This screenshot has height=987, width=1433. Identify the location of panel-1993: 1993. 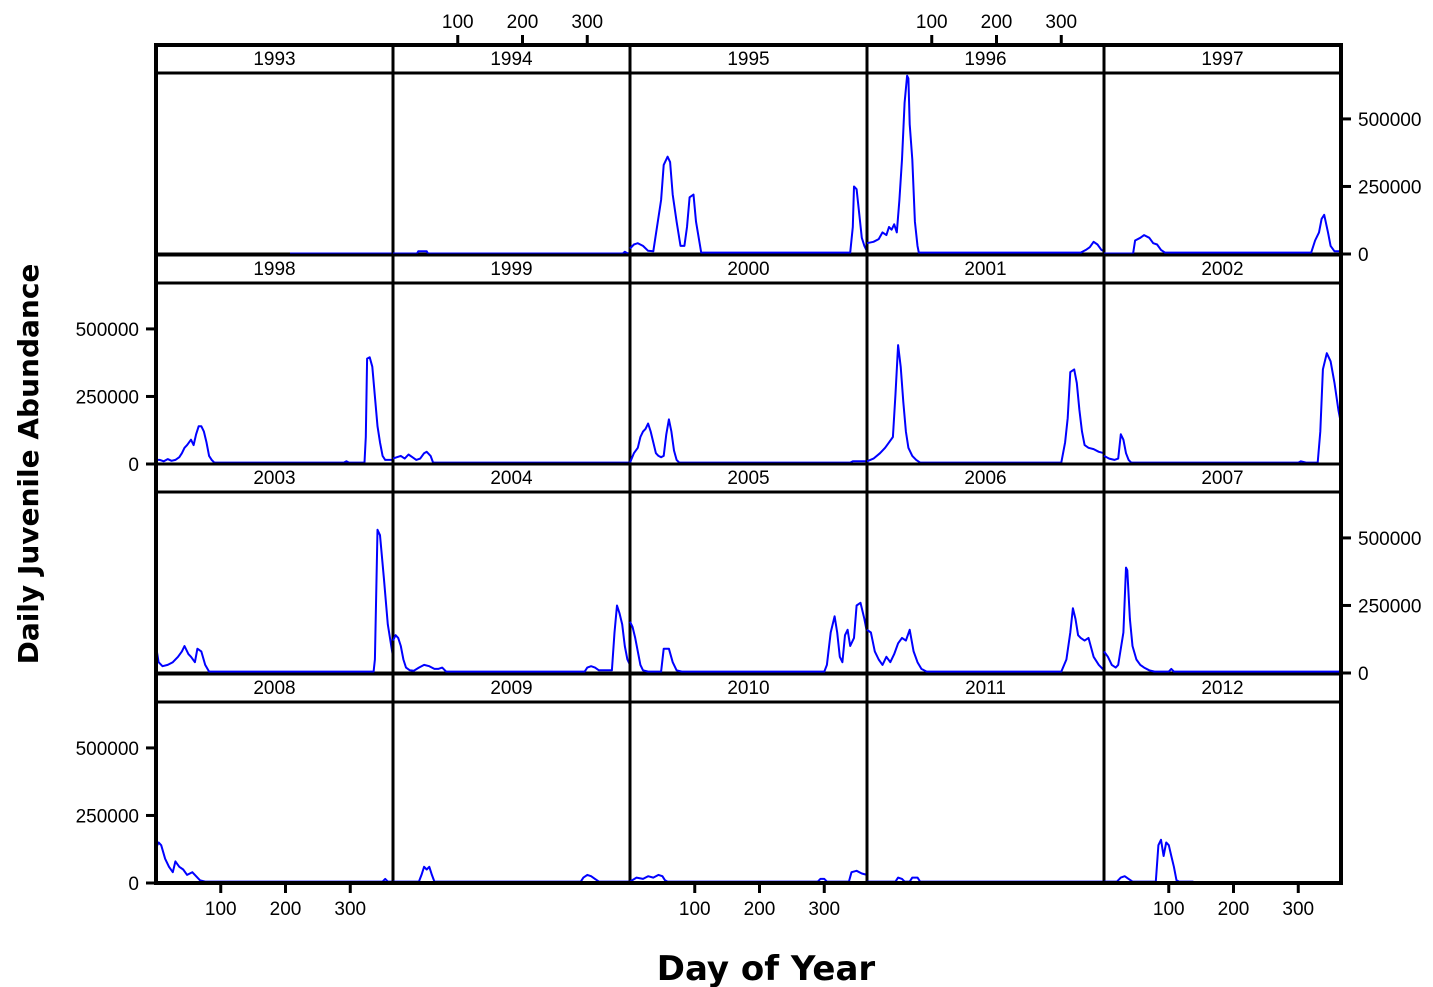
(274, 149).